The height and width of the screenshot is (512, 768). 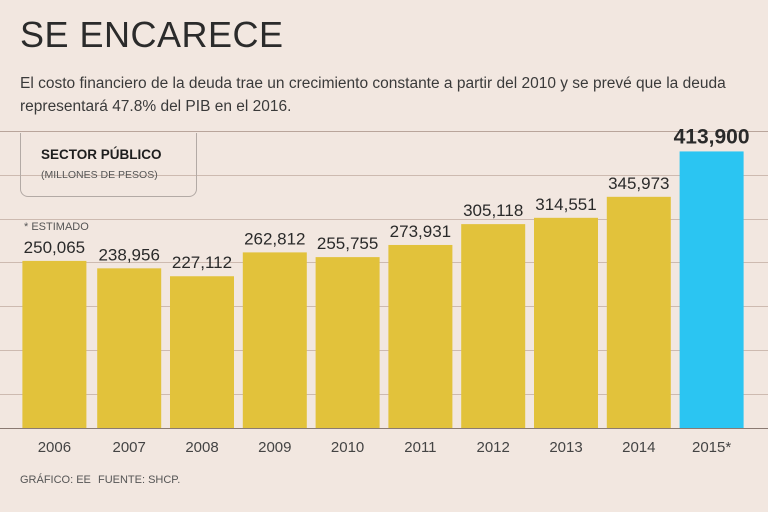 I want to click on footer-source: FUENTE: SHCP., so click(x=139, y=480).